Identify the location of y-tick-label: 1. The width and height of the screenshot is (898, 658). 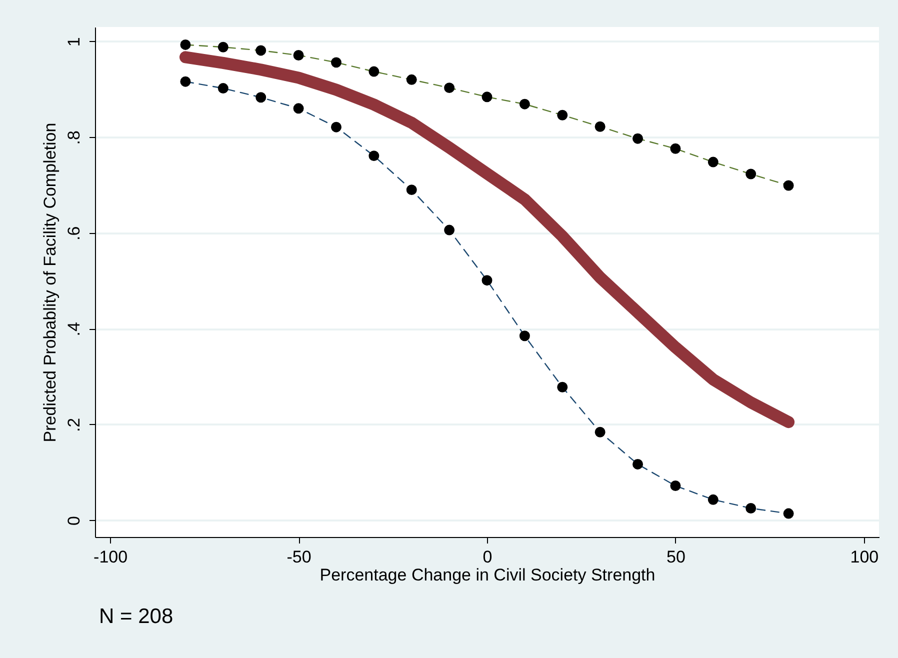
(74, 42).